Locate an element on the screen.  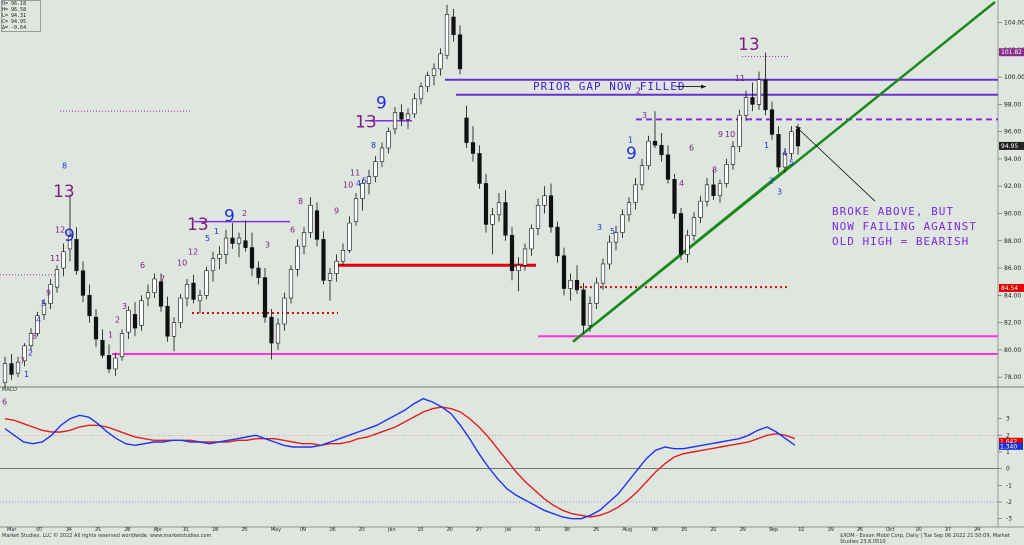
sequential-count: 7 is located at coordinates (162, 279).